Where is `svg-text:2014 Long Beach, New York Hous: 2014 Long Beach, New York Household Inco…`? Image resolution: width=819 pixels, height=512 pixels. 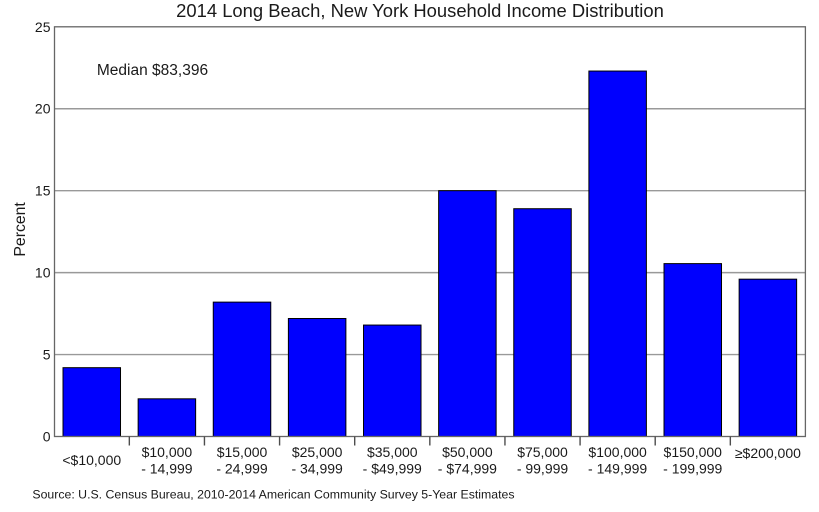
svg-text:2014 Long Beach, New York Hous: 2014 Long Beach, New York Household Inco… is located at coordinates (420, 10).